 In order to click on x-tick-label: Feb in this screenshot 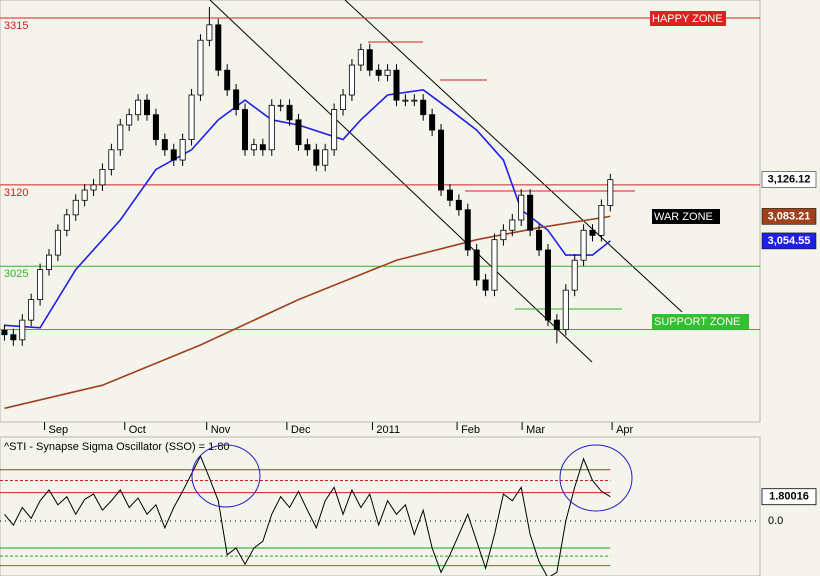, I will do `click(470, 430)`.